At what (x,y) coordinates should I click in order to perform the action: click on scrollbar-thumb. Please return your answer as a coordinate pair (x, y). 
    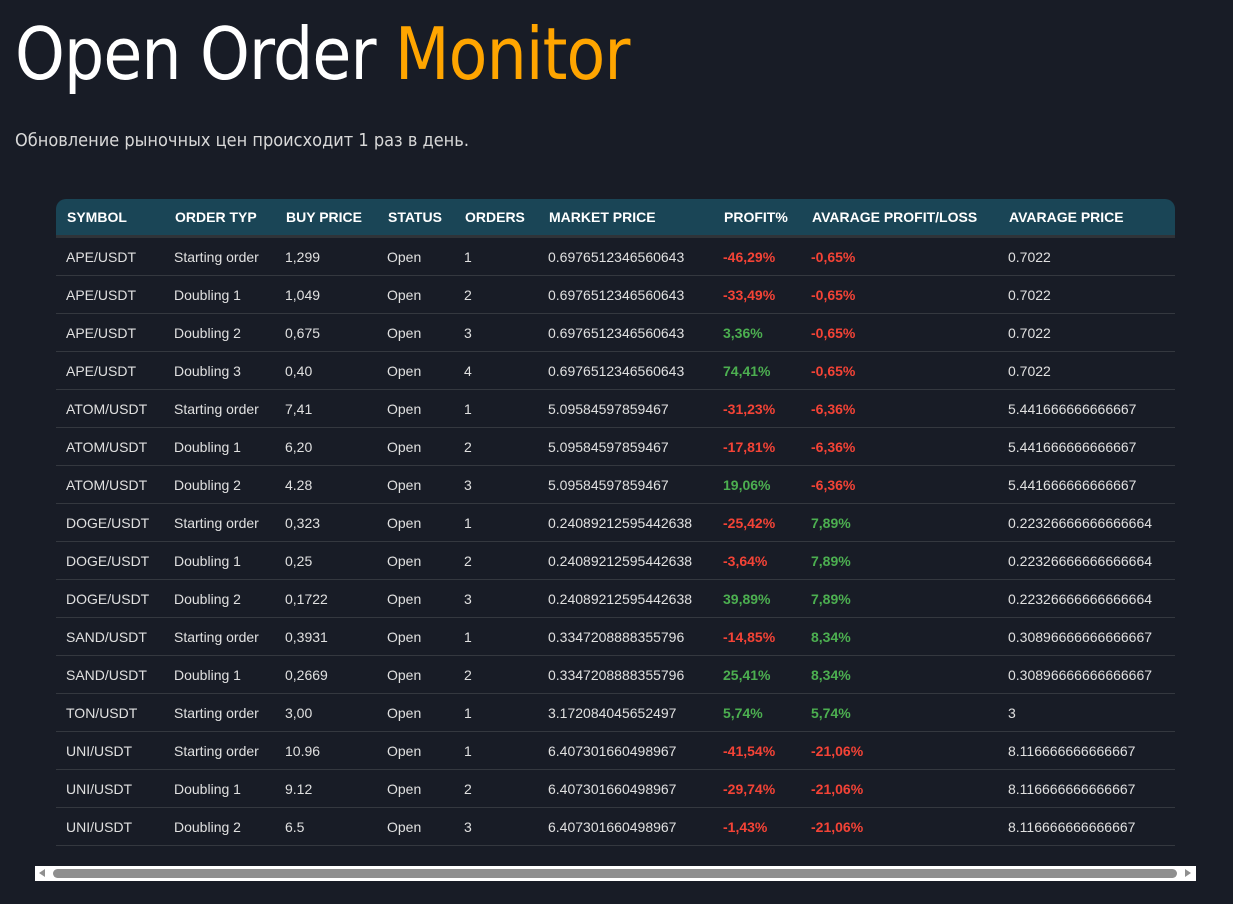
    Looking at the image, I should click on (615, 873).